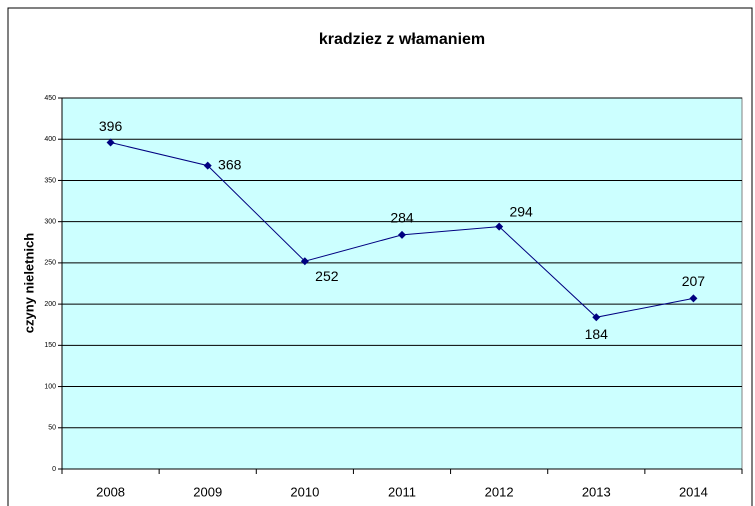 The image size is (755, 506). What do you see at coordinates (327, 276) in the screenshot?
I see `data-label: 252` at bounding box center [327, 276].